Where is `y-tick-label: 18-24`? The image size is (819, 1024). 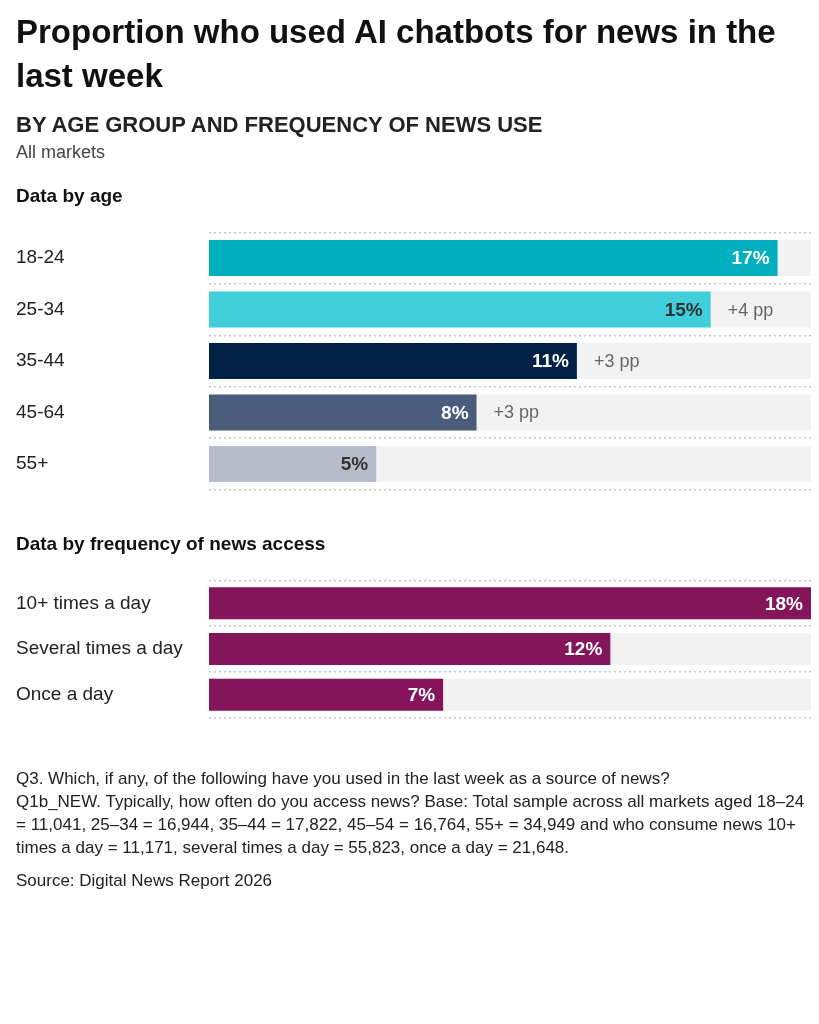 y-tick-label: 18-24 is located at coordinates (41, 257).